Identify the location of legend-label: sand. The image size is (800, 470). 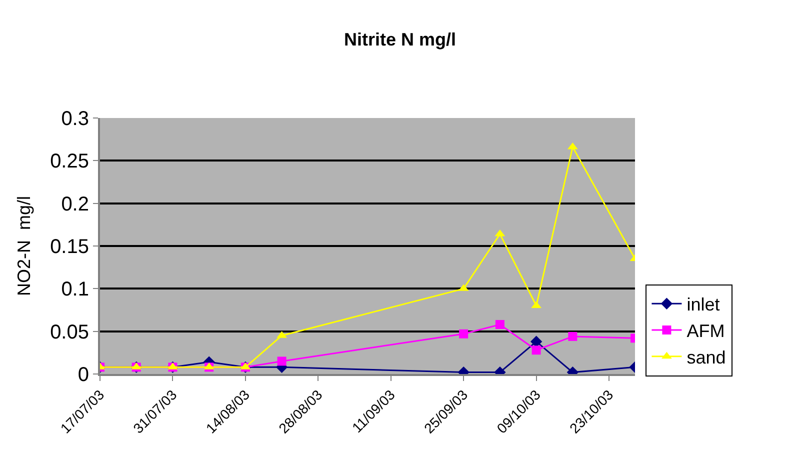
(706, 357).